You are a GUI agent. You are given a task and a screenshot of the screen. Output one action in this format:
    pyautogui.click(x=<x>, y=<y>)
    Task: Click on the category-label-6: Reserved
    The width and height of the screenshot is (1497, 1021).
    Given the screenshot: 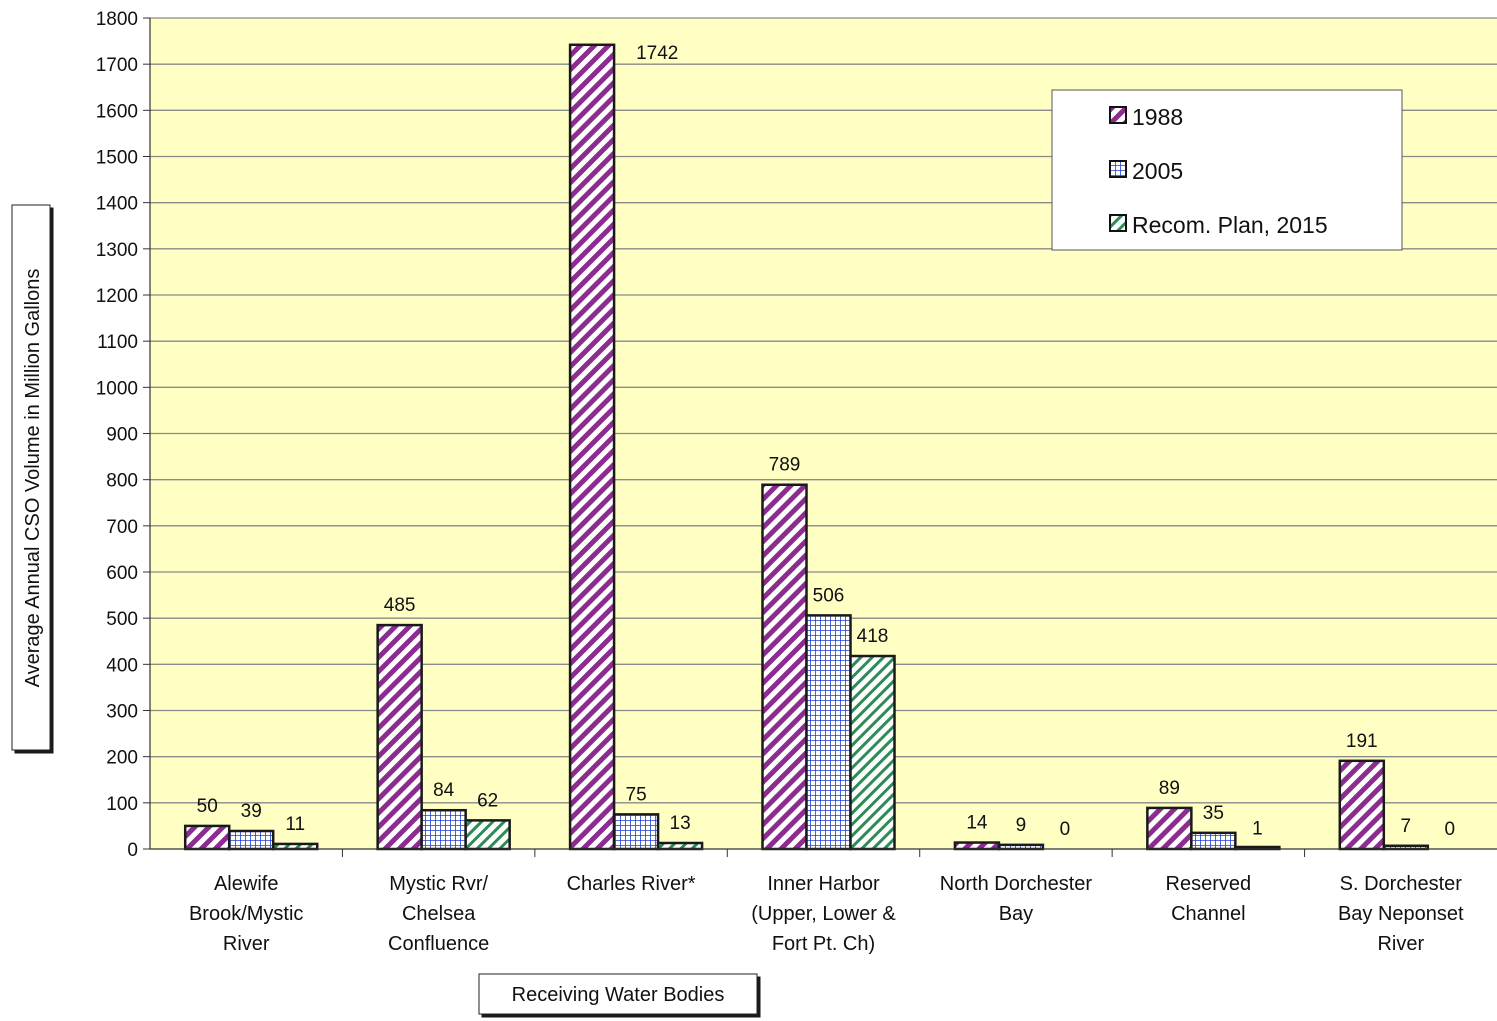 What is the action you would take?
    pyautogui.click(x=1209, y=884)
    